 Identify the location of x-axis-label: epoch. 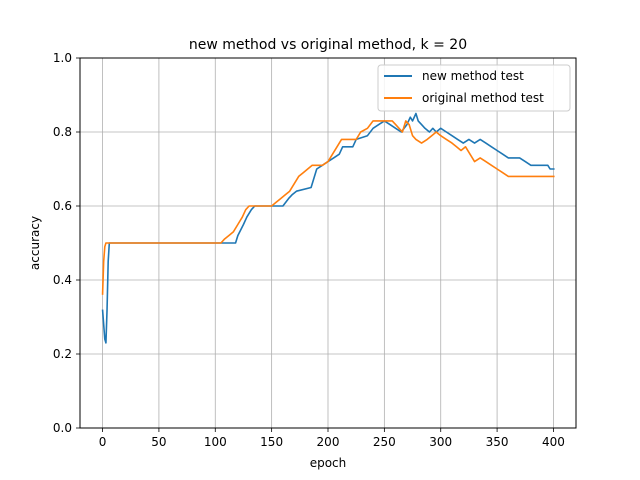
(328, 463).